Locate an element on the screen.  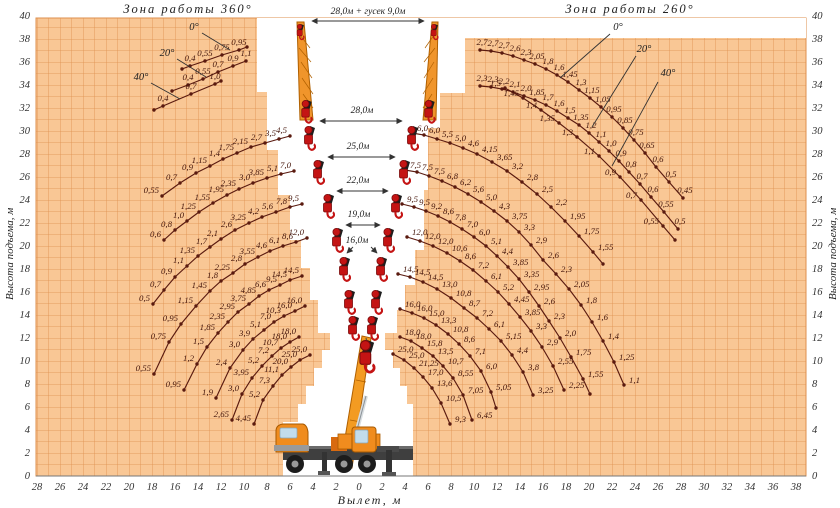
jib-tower-left is located at coordinates (305, 71).